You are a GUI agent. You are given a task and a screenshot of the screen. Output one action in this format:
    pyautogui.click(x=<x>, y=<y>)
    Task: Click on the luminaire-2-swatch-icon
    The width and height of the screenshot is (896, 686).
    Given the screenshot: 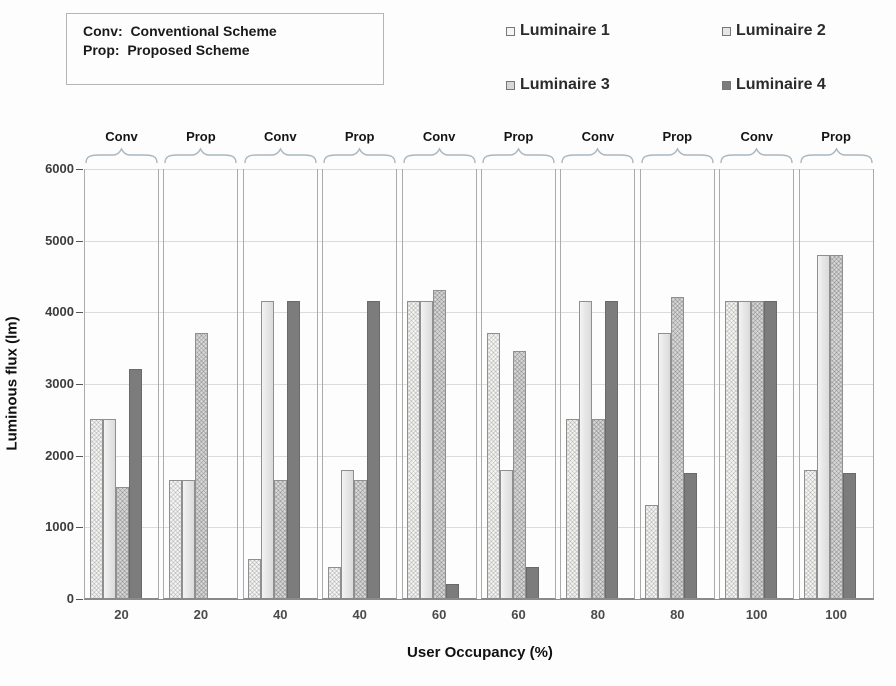 What is the action you would take?
    pyautogui.click(x=726, y=31)
    